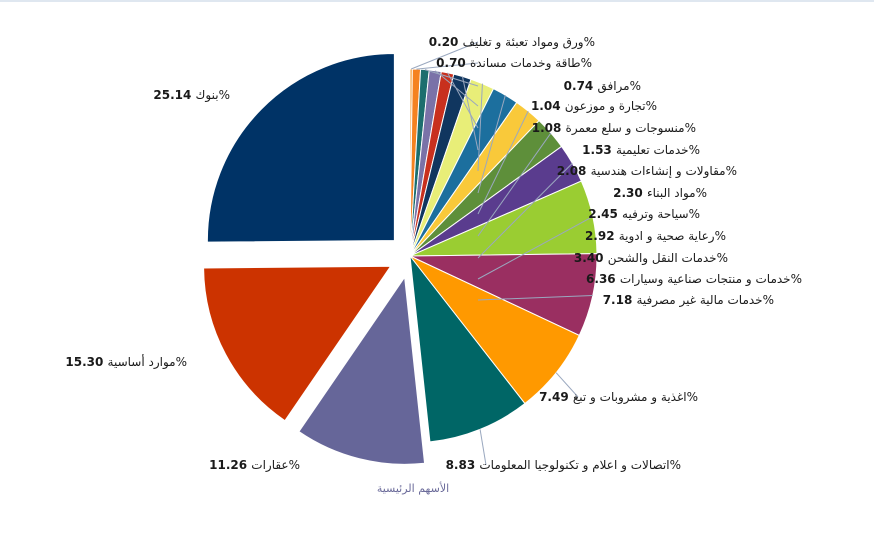 Image resolution: width=874 pixels, height=535 pixels. What do you see at coordinates (705, 300) in the screenshot?
I see `slice-name: خدمات مالية غير مصرفية%` at bounding box center [705, 300].